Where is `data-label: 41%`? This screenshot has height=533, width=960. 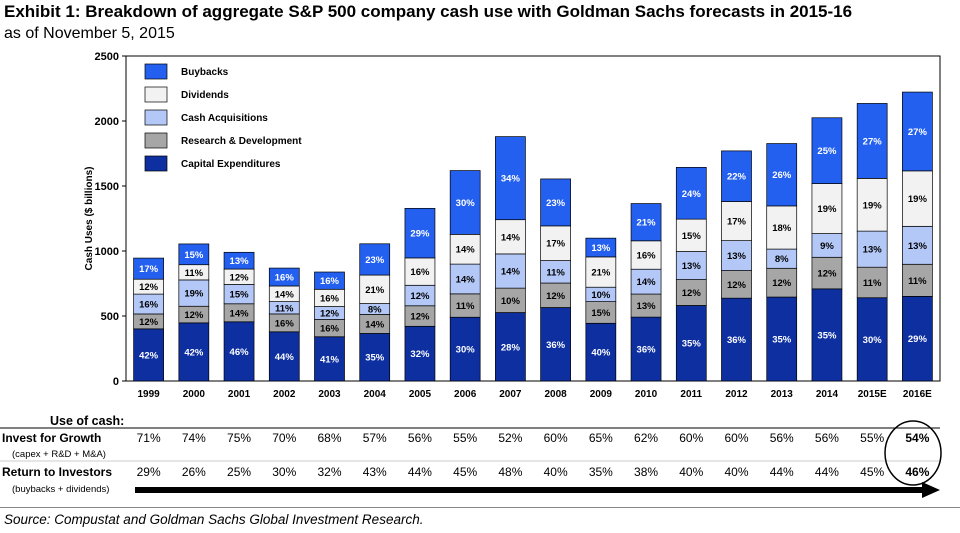 data-label: 41% is located at coordinates (330, 359).